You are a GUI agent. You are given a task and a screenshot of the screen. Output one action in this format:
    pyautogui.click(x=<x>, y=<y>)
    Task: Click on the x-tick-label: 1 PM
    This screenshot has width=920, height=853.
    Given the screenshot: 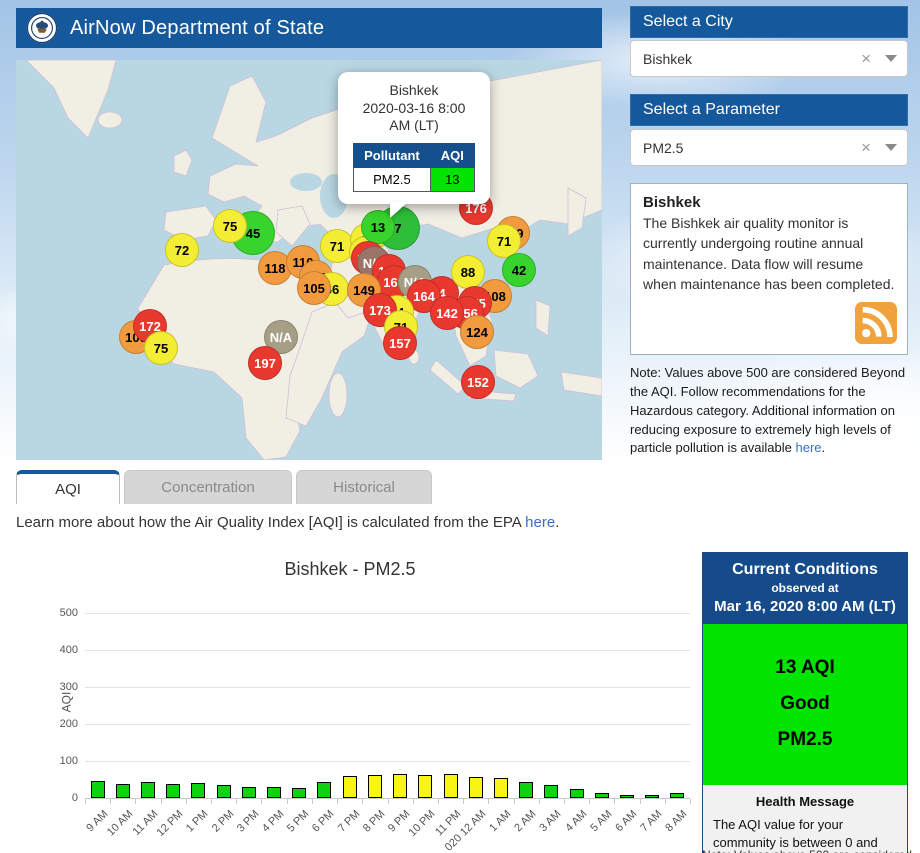 What is the action you would take?
    pyautogui.click(x=197, y=821)
    